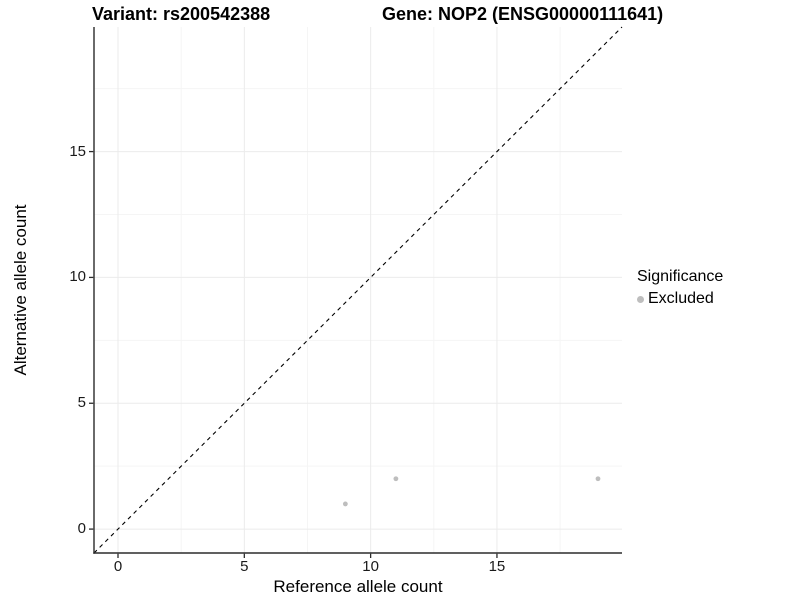  I want to click on y-tick-label: 15, so click(77, 151).